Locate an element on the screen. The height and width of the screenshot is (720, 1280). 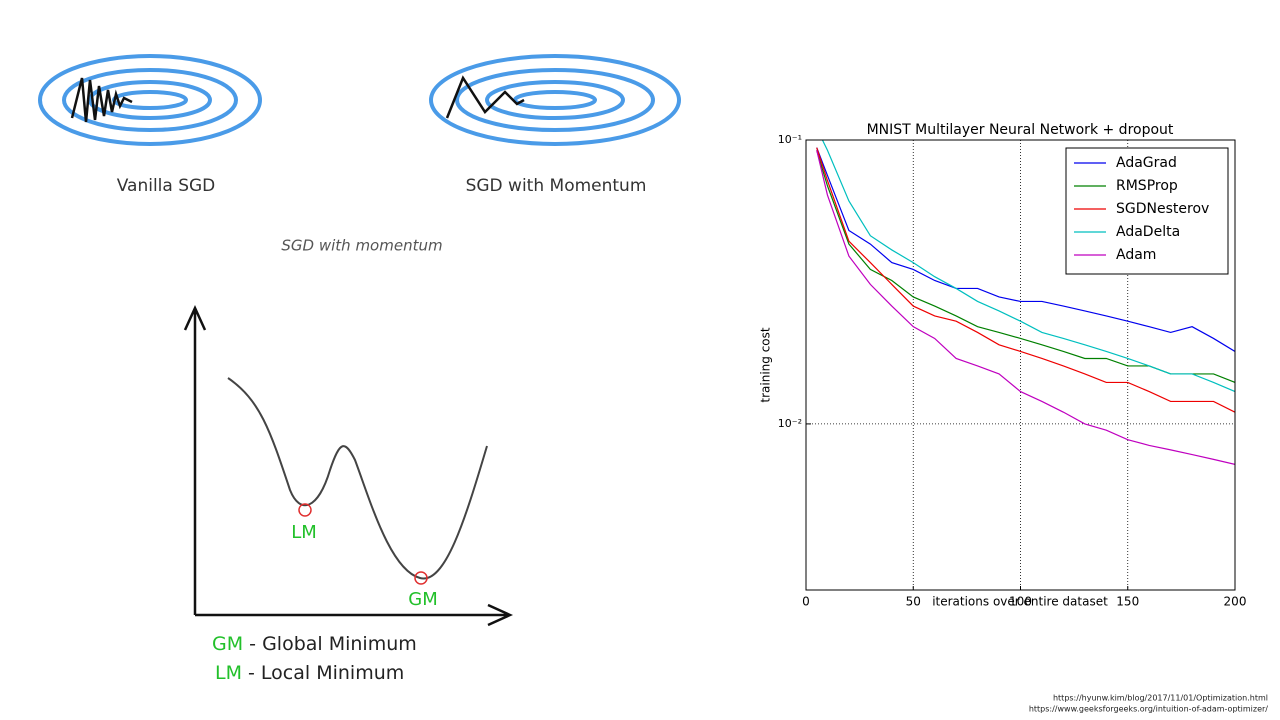
legend-label: RMSProp is located at coordinates (1147, 186).